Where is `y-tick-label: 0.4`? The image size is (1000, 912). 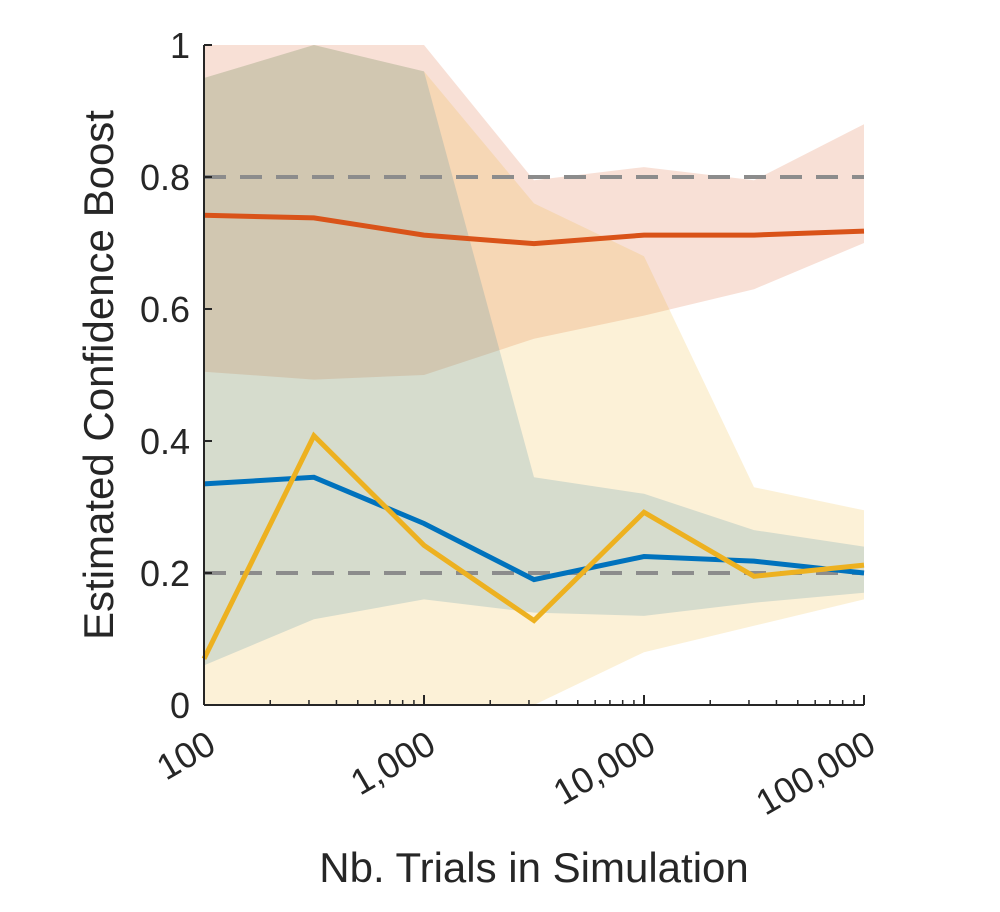 y-tick-label: 0.4 is located at coordinates (165, 441).